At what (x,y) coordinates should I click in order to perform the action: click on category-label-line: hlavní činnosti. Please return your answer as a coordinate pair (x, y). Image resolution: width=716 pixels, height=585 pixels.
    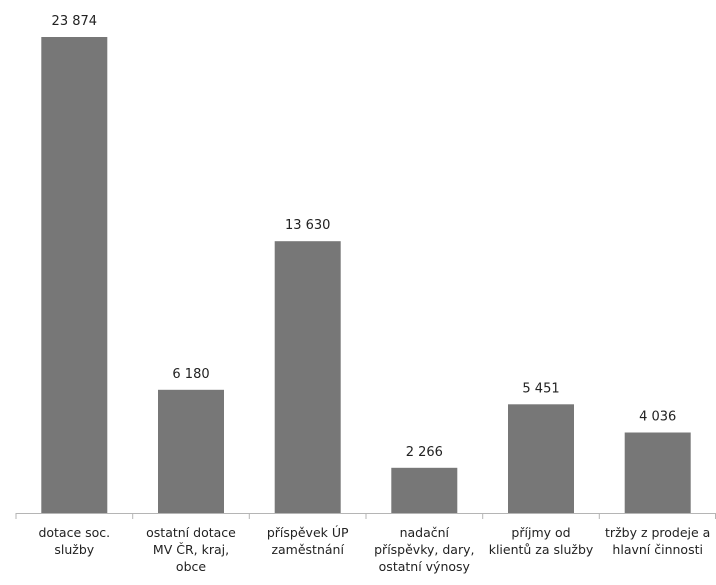
    Looking at the image, I should click on (657, 549).